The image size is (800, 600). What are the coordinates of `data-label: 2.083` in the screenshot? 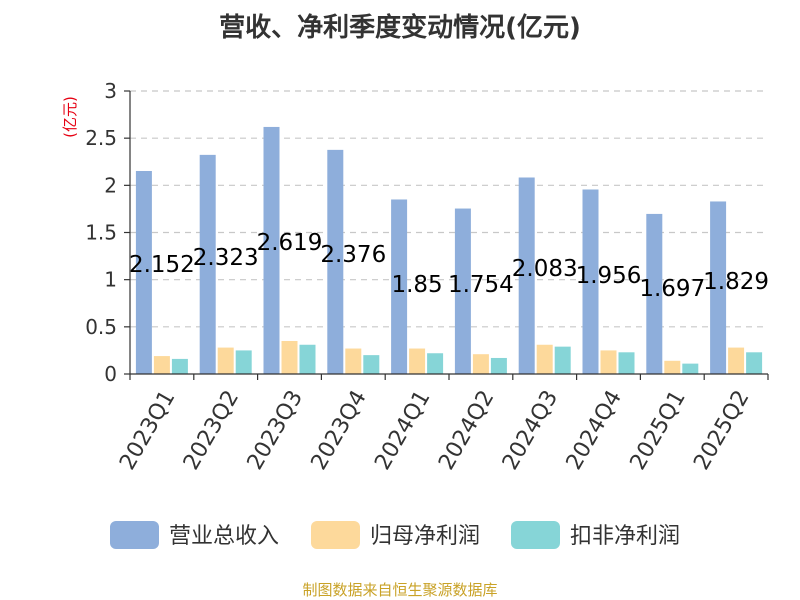 It's located at (545, 269).